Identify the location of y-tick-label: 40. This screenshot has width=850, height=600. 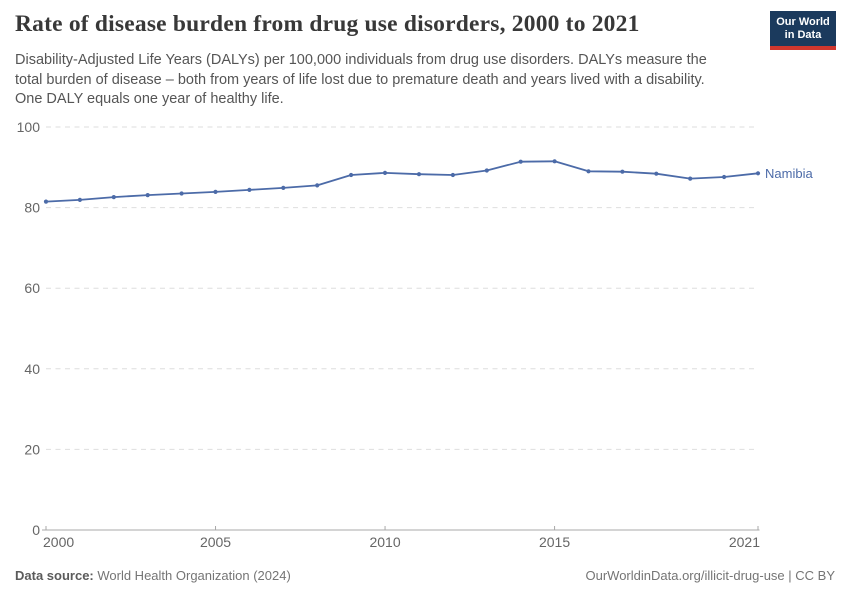
(32, 369).